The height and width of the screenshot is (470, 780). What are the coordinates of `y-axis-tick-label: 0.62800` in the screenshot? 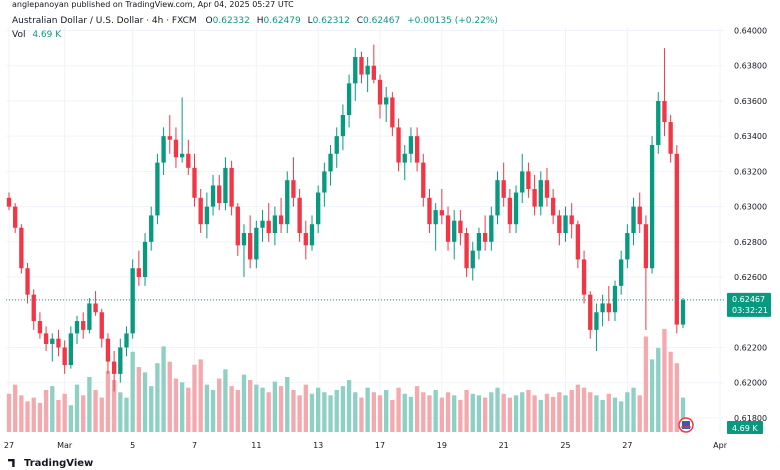 It's located at (750, 242).